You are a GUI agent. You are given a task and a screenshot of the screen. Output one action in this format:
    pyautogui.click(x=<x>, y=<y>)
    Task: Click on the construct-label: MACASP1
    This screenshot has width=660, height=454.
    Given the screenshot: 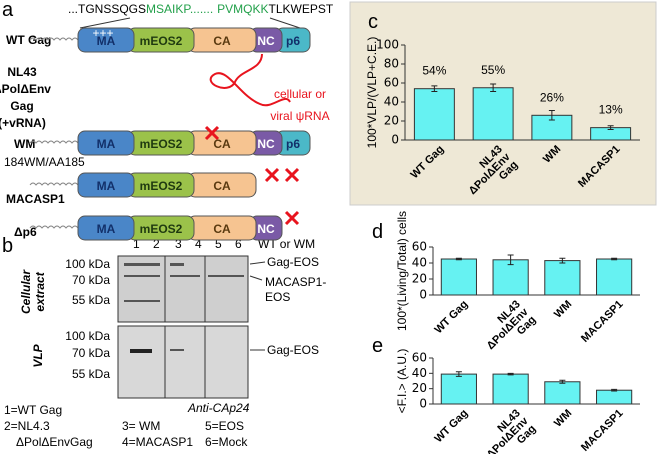 What is the action you would take?
    pyautogui.click(x=35, y=199)
    